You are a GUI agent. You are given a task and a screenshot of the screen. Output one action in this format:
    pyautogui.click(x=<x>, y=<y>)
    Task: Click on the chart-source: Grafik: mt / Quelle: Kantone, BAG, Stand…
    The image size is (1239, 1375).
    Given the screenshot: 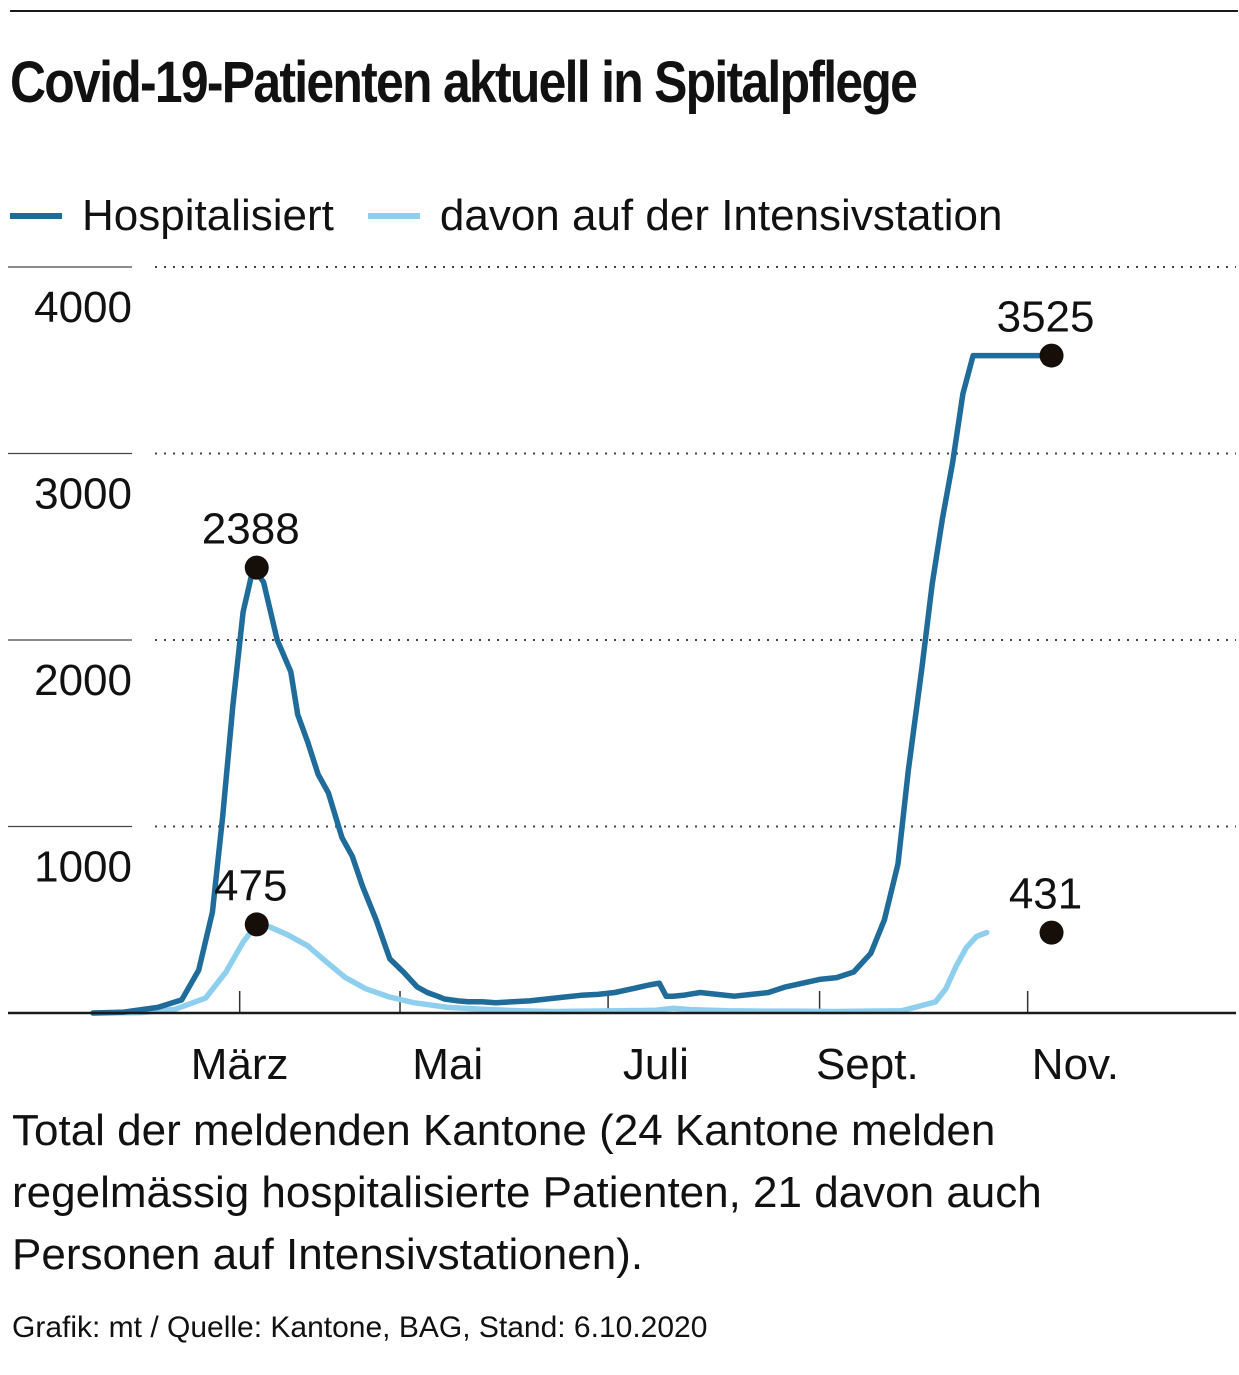 What is the action you would take?
    pyautogui.click(x=360, y=1327)
    